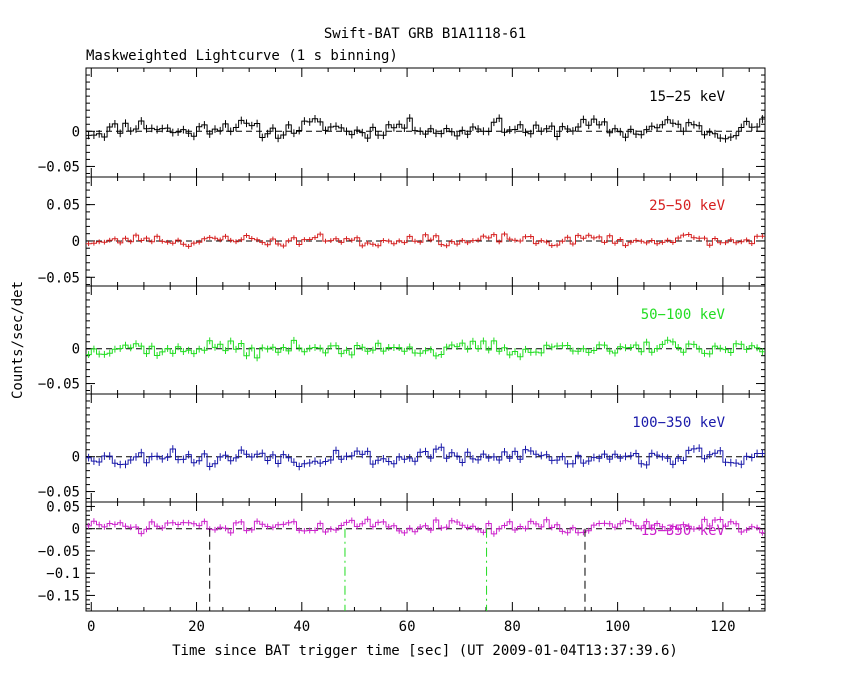 This screenshot has width=850, height=680. Describe the element at coordinates (678, 423) in the screenshot. I see `series-label: 100−350 keV` at that location.